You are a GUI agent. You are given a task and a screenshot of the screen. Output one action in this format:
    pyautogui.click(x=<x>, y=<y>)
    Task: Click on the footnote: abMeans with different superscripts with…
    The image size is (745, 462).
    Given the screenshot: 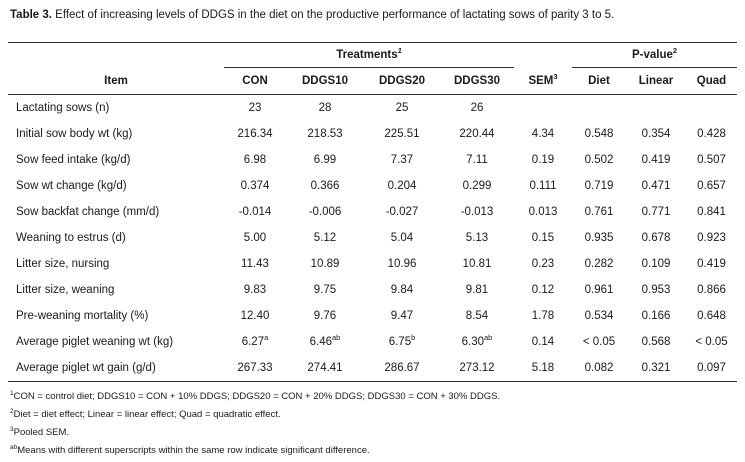 What is the action you would take?
    pyautogui.click(x=190, y=449)
    